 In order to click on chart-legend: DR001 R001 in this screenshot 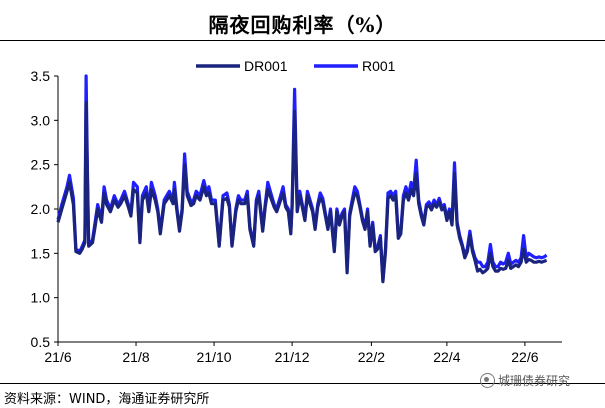, I will do `click(296, 66)`.